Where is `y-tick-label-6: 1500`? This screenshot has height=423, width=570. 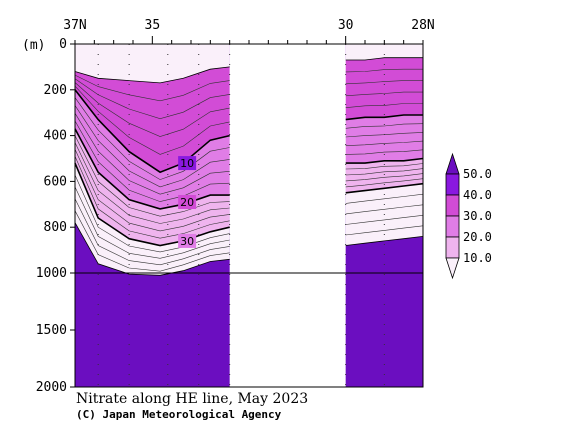 y-tick-label-6: 1500 is located at coordinates (51, 330).